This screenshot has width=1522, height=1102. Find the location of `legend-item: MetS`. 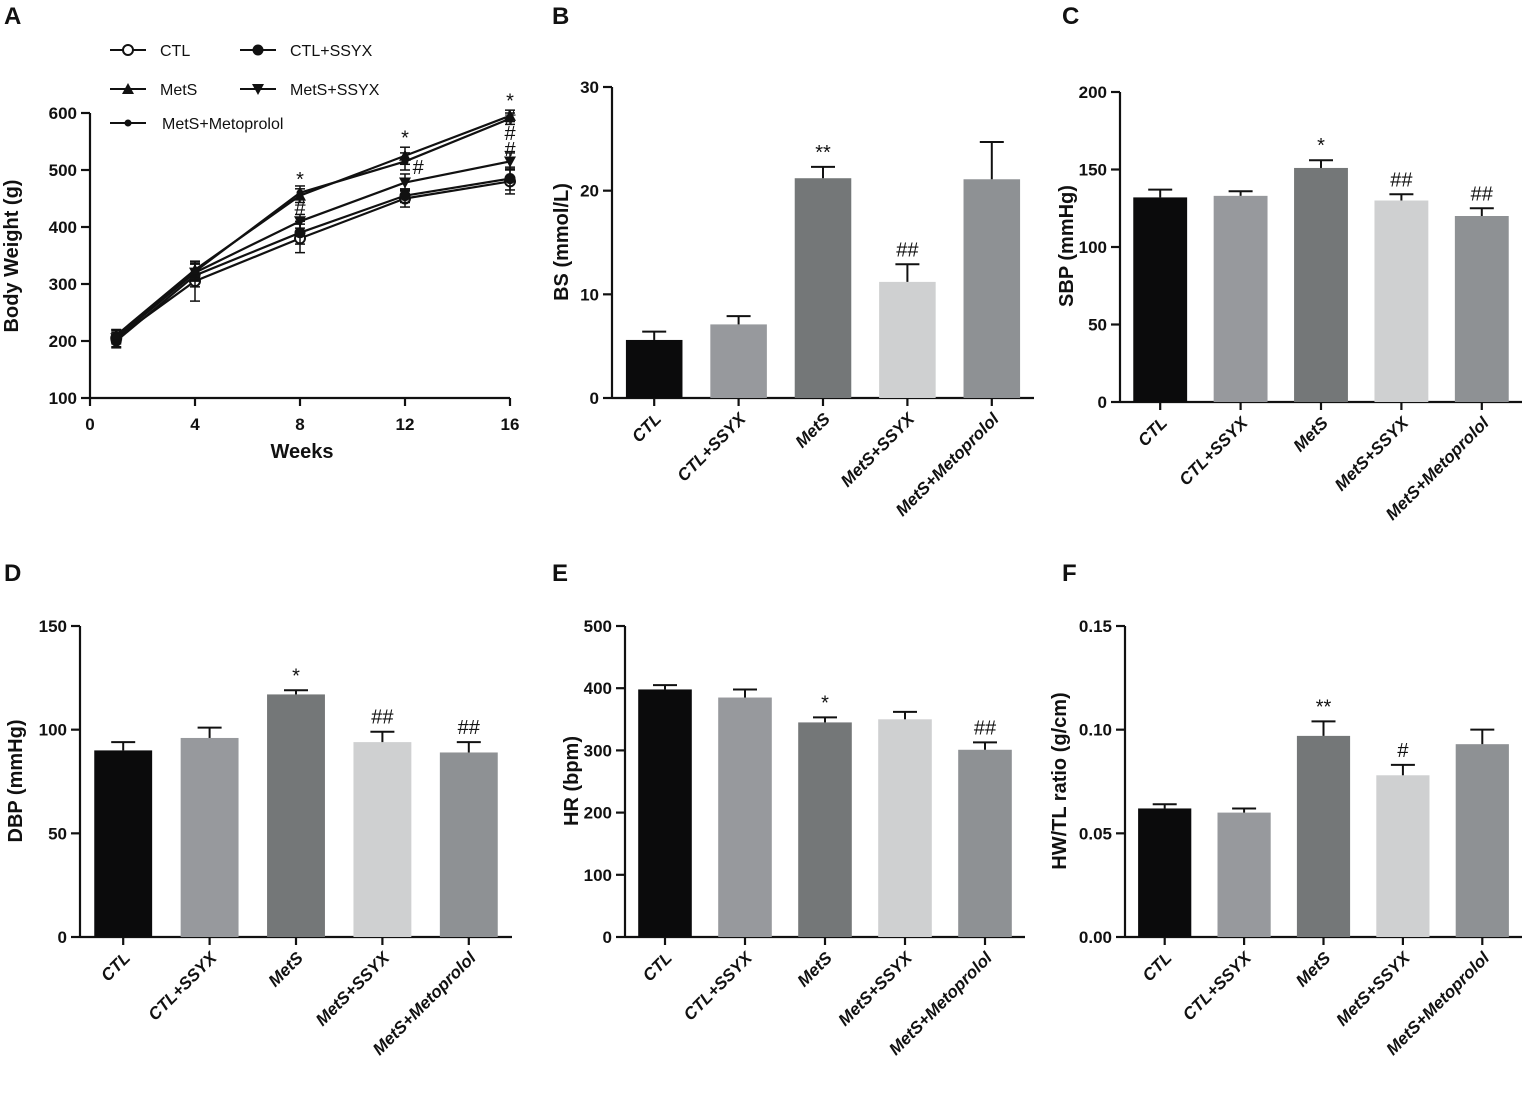

legend-item: MetS is located at coordinates (153, 90).